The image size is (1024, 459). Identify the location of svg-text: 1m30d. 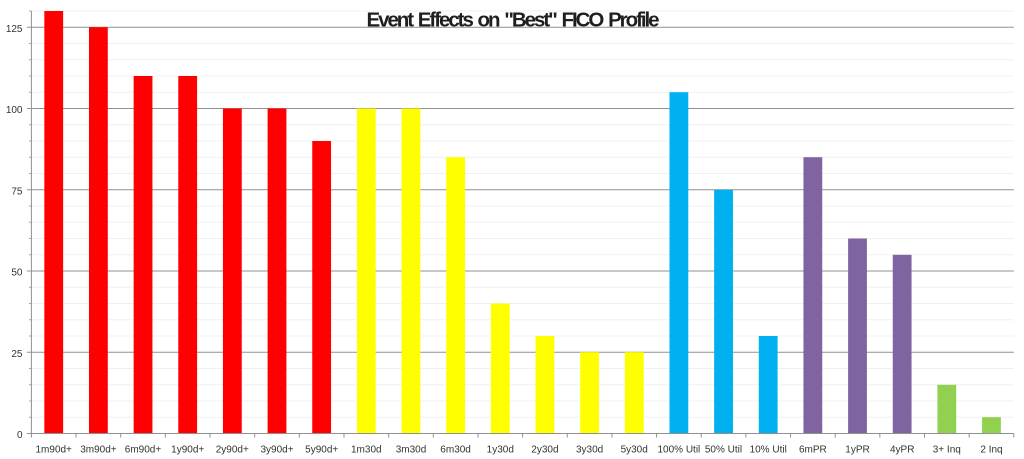
(366, 449).